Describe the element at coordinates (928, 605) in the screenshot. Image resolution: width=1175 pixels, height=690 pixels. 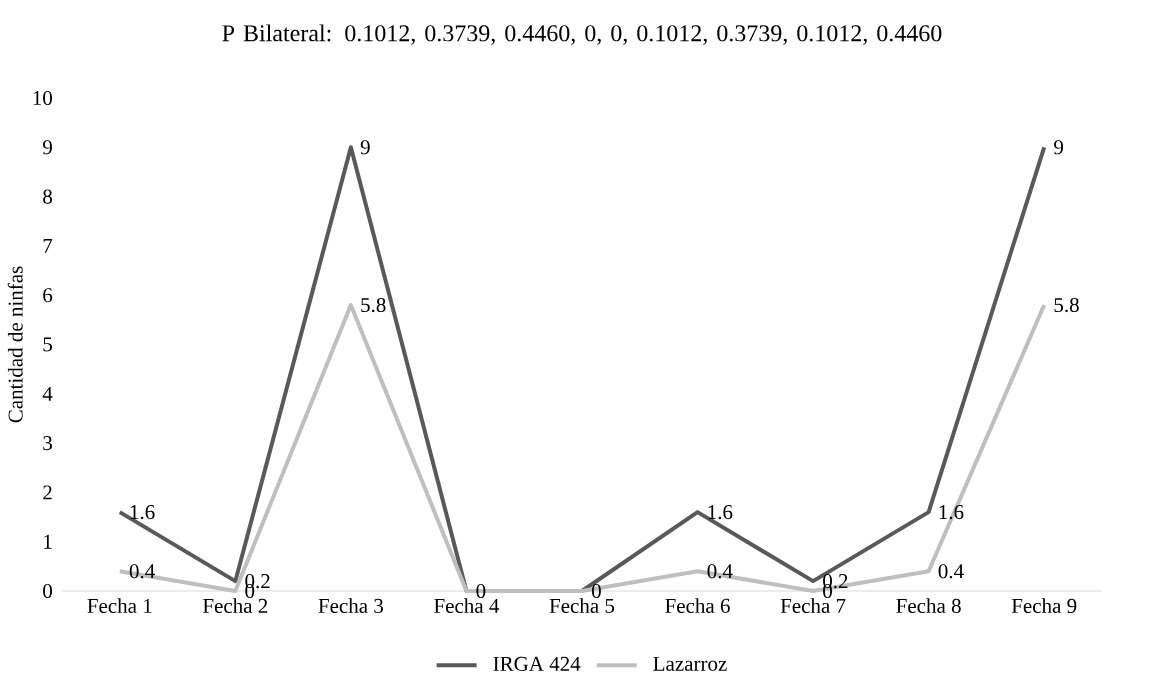
I see `x-tick-label: Fecha 8` at that location.